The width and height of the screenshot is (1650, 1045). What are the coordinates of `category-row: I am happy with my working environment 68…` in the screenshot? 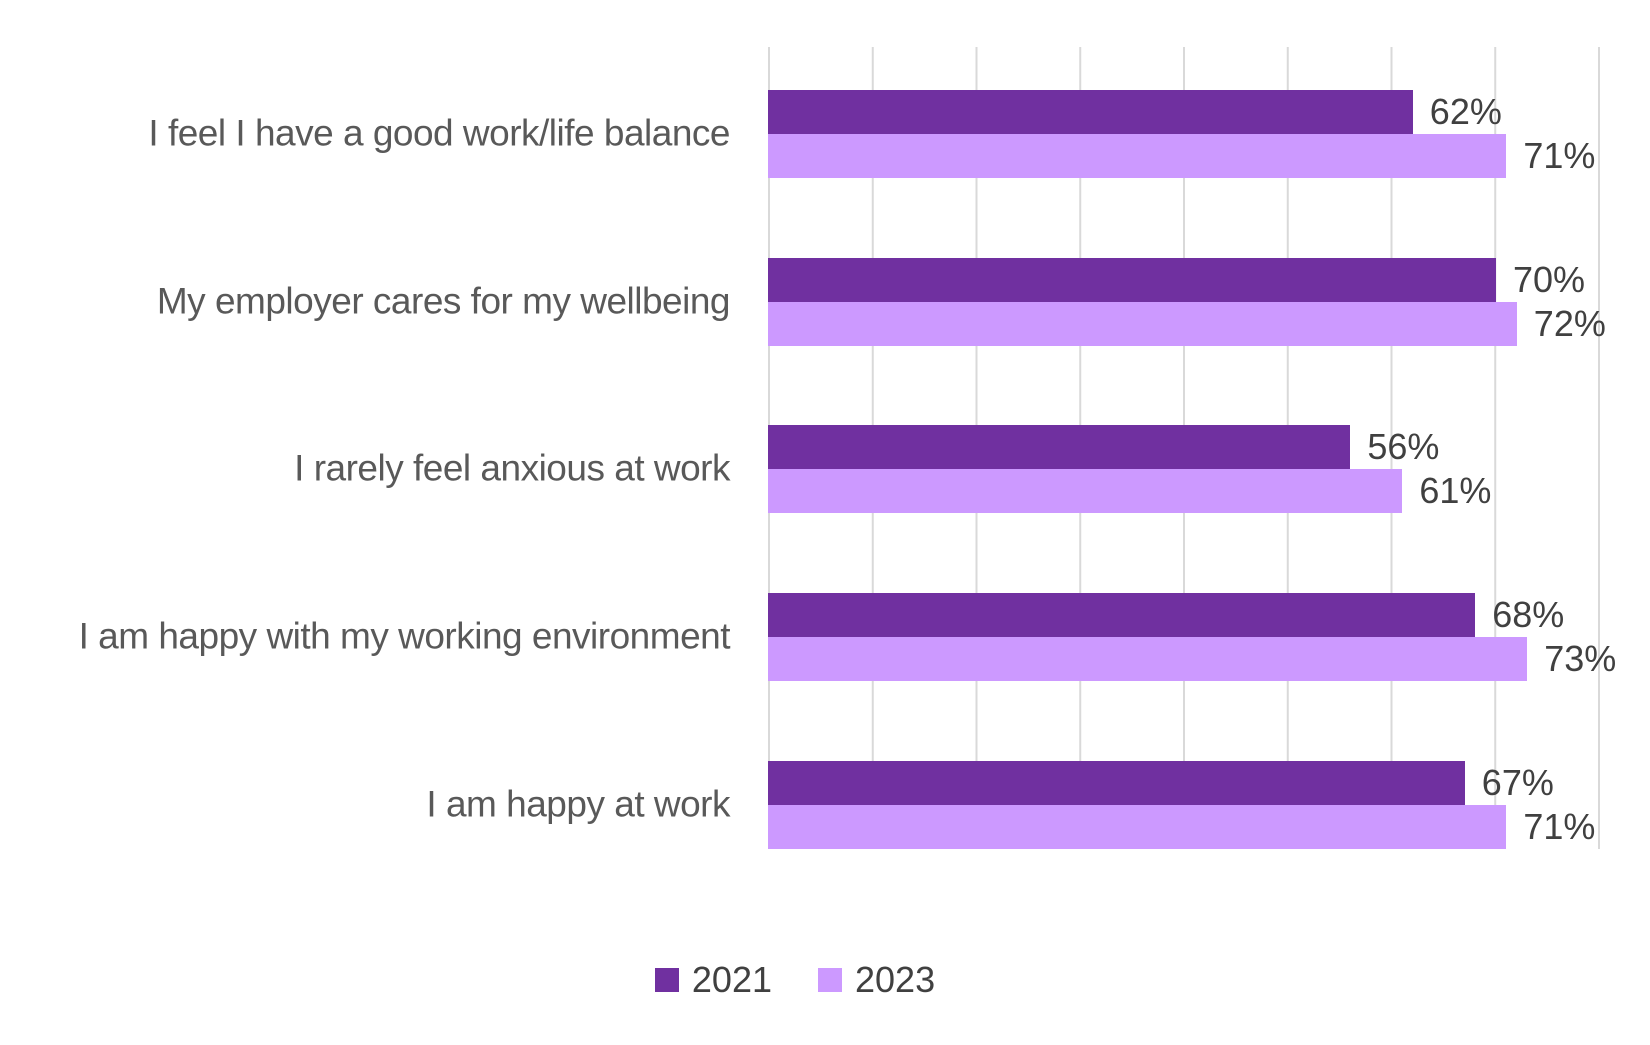 It's located at (847, 637).